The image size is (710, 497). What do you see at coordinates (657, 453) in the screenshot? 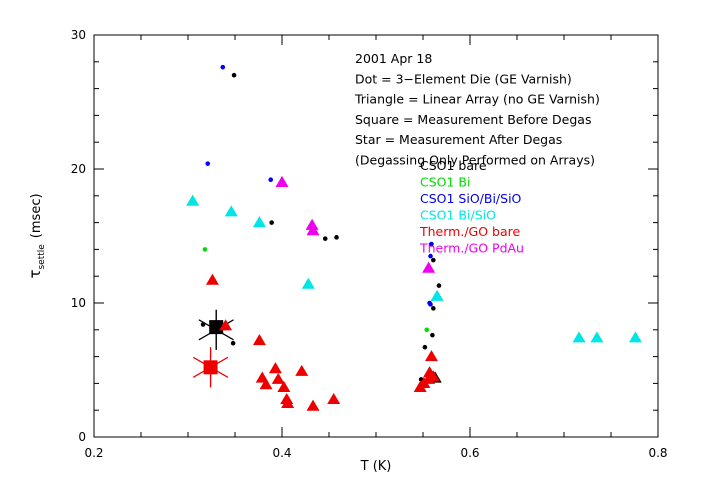
I see `x-tick-label: 0.8` at bounding box center [657, 453].